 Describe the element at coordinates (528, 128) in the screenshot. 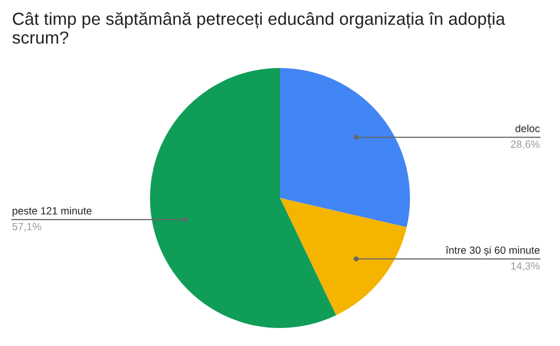

I see `slice-label: deloc` at that location.